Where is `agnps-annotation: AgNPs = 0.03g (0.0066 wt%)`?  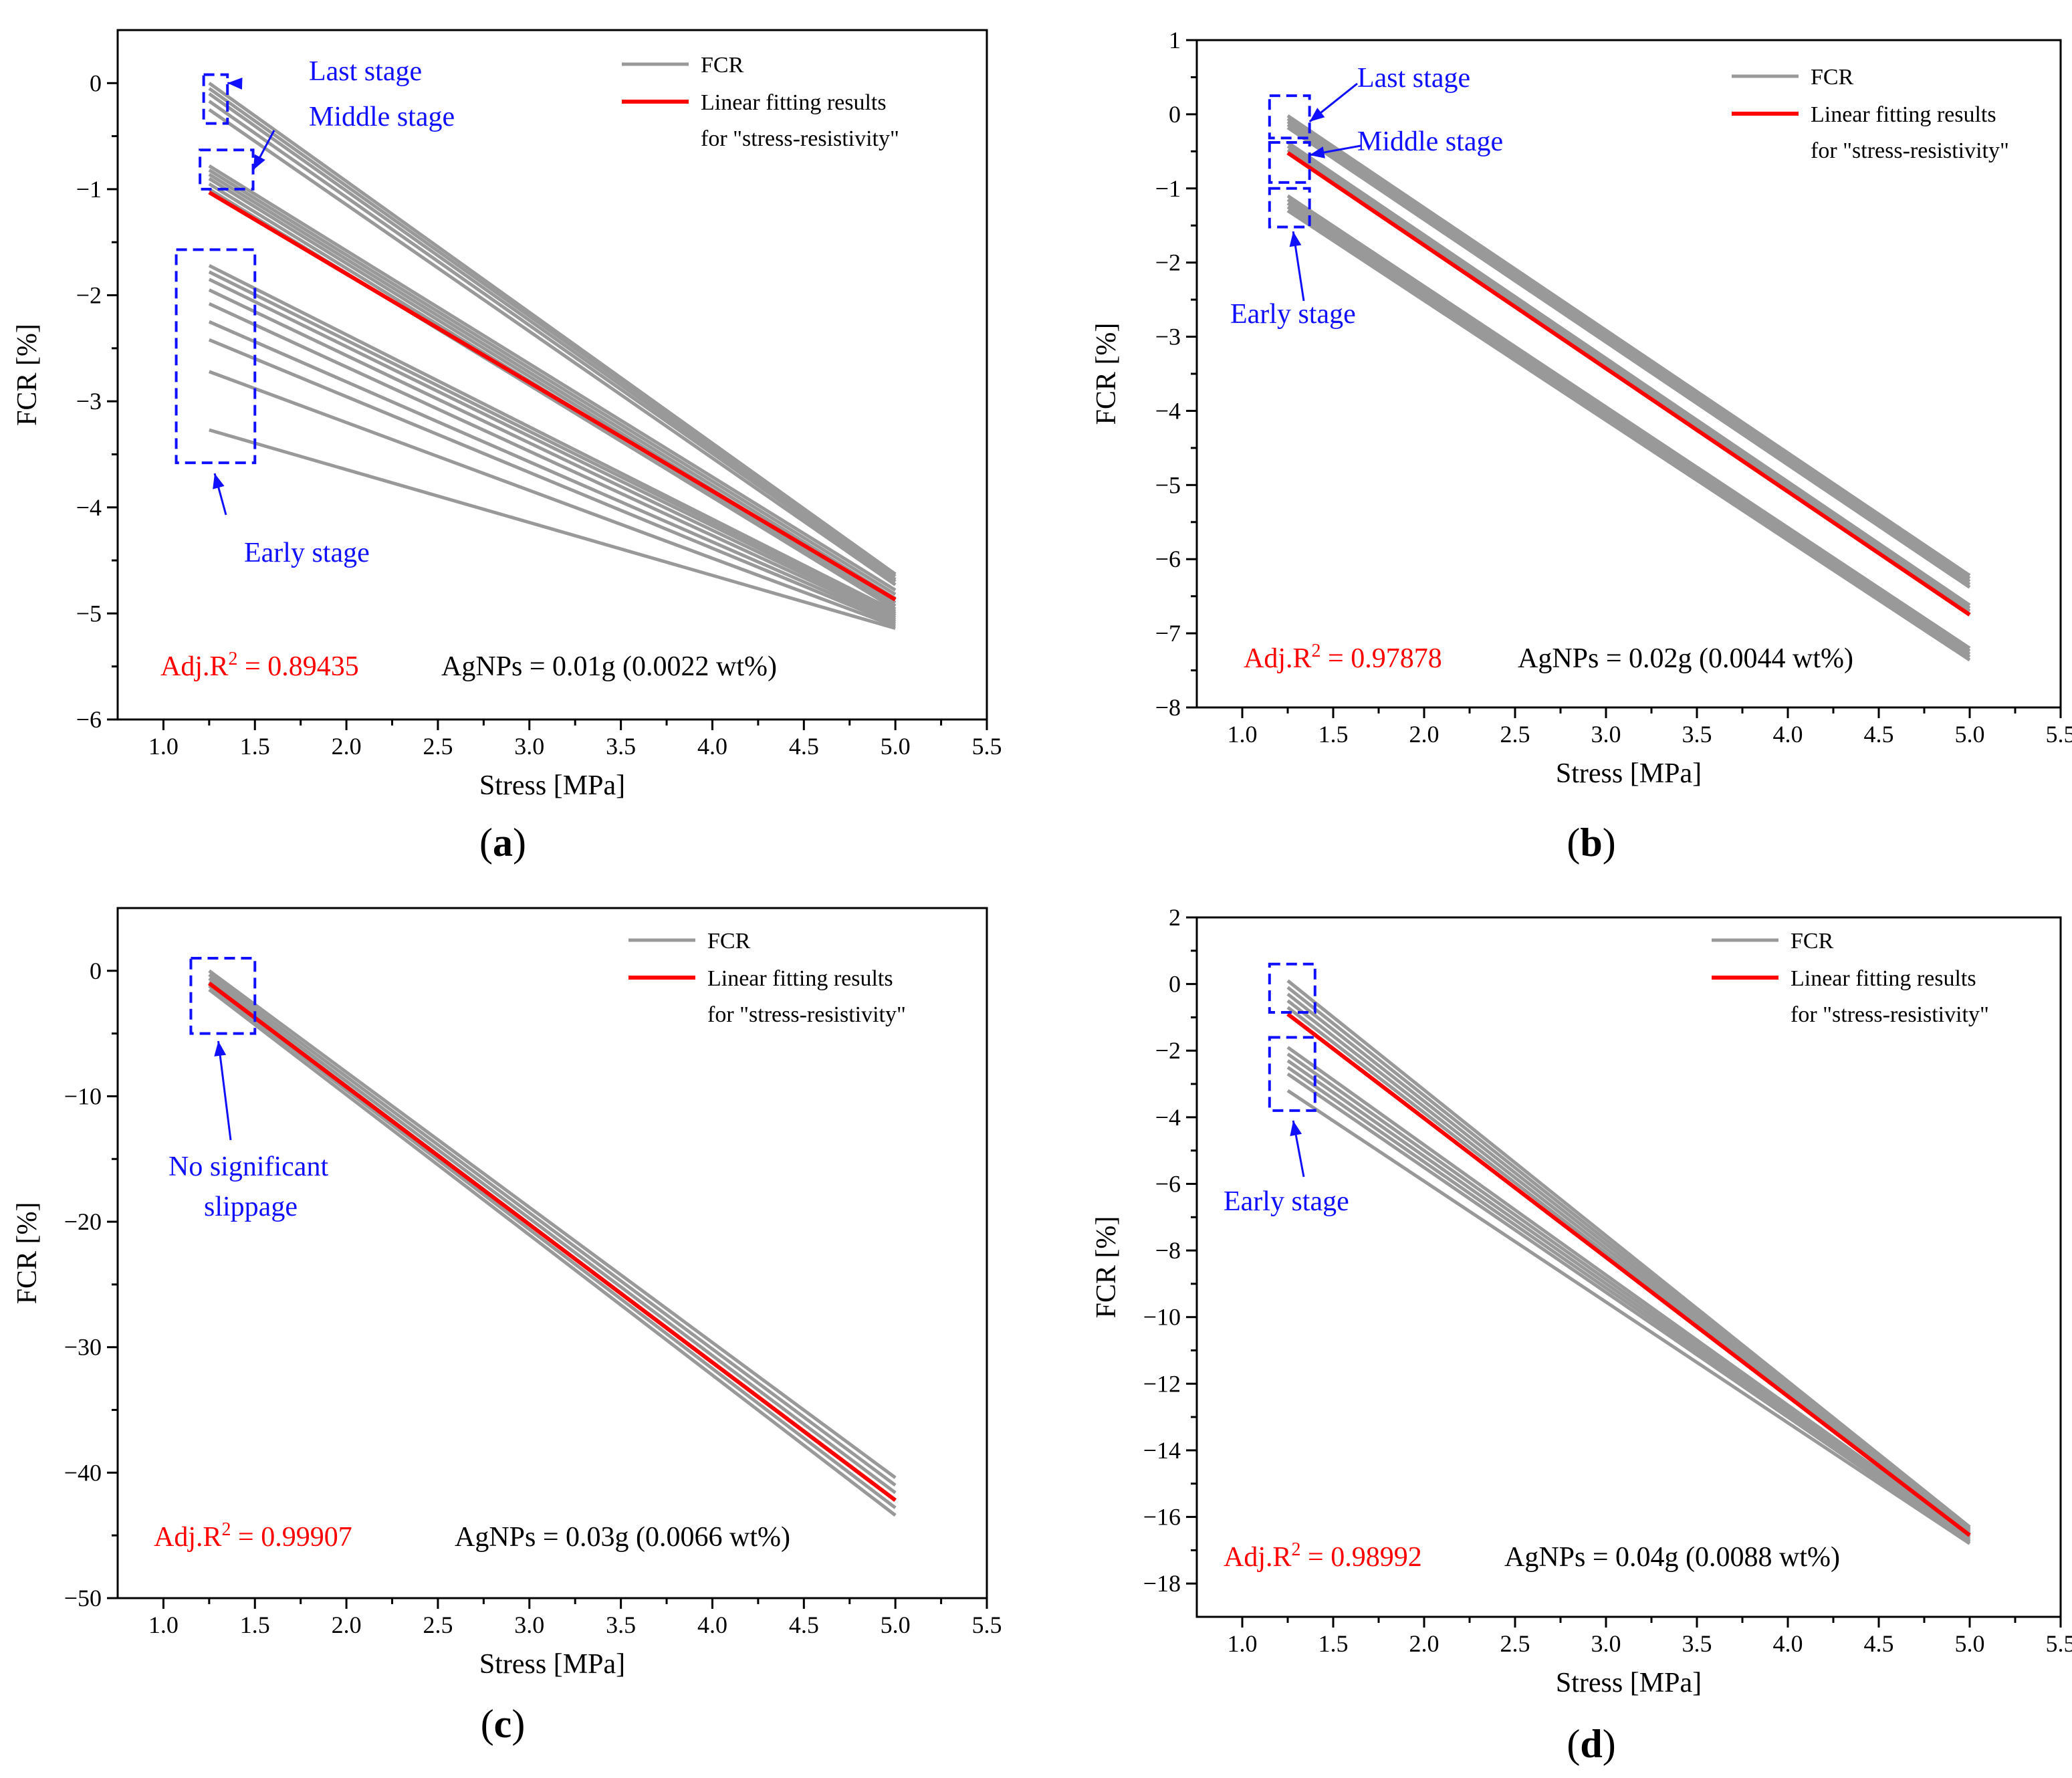
agnps-annotation: AgNPs = 0.03g (0.0066 wt%) is located at coordinates (622, 1537).